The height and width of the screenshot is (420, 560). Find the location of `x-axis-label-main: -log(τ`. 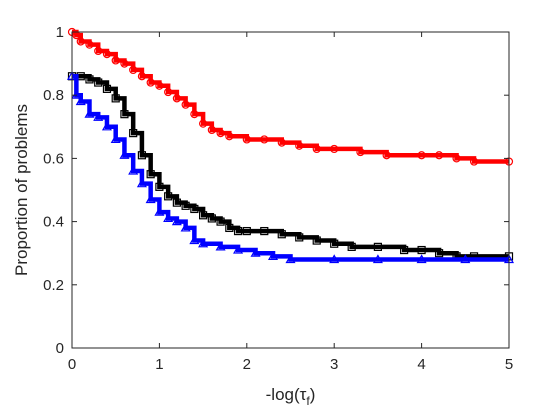

x-axis-label-main: -log(τ is located at coordinates (286, 394).